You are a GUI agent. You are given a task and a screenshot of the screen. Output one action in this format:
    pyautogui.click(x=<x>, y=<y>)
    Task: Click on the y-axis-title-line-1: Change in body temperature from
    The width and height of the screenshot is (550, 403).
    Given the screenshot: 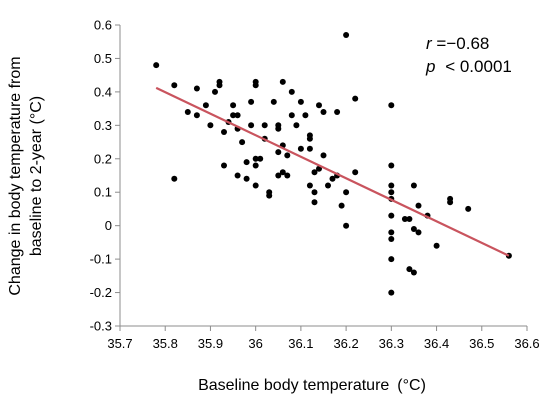 What is the action you would take?
    pyautogui.click(x=15, y=175)
    